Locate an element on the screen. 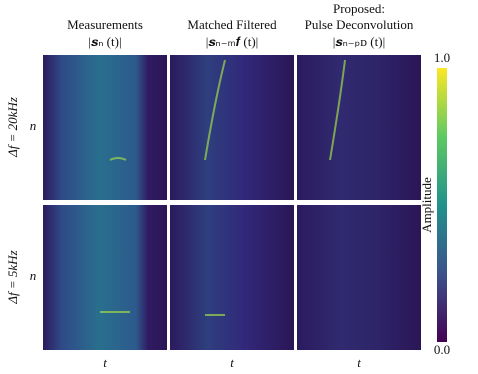 Image resolution: width=478 pixels, height=374 pixels. row-label: Δf = 5kHz is located at coordinates (12, 277).